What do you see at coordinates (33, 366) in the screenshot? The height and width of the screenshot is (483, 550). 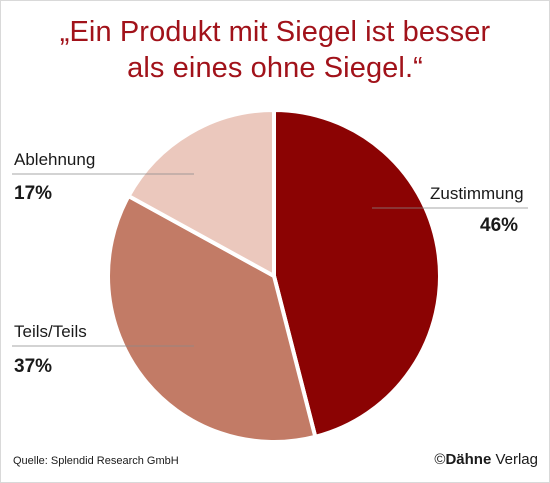 I see `slice-value-label-1: 37%` at bounding box center [33, 366].